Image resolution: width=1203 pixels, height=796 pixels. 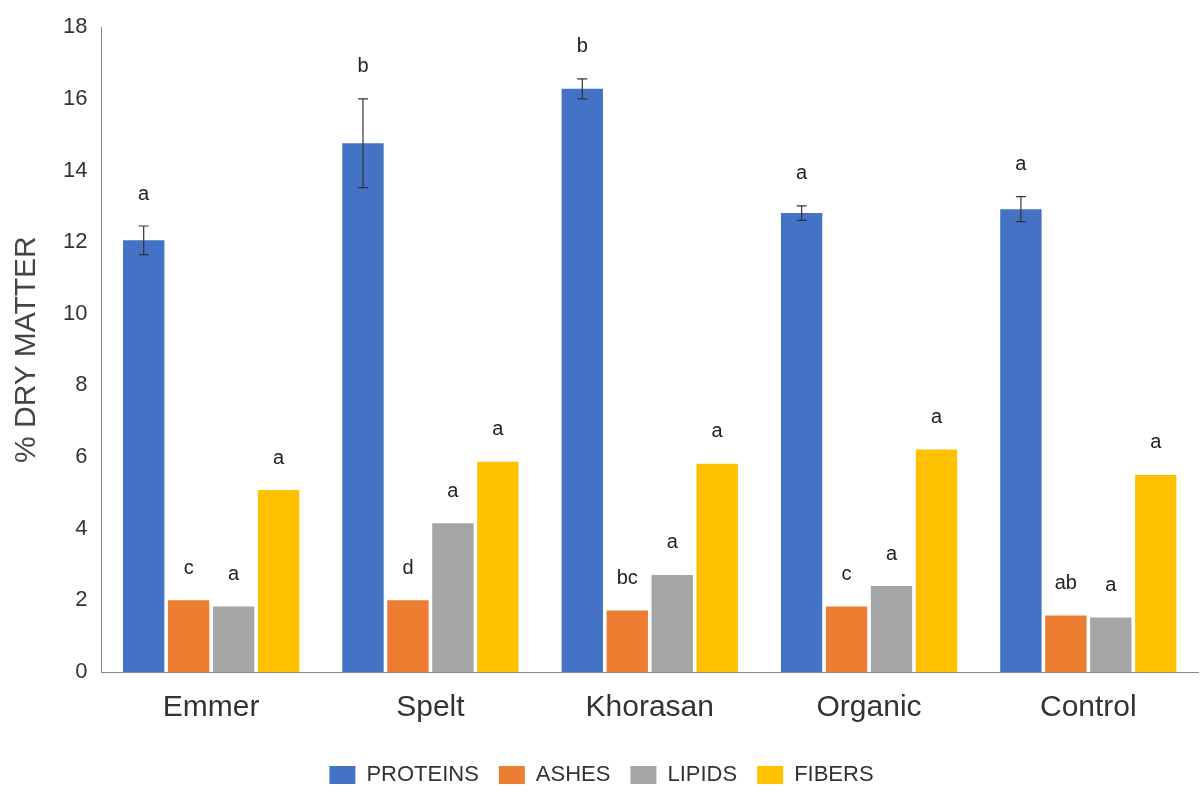 I want to click on y-tick-label: 2, so click(x=81, y=599).